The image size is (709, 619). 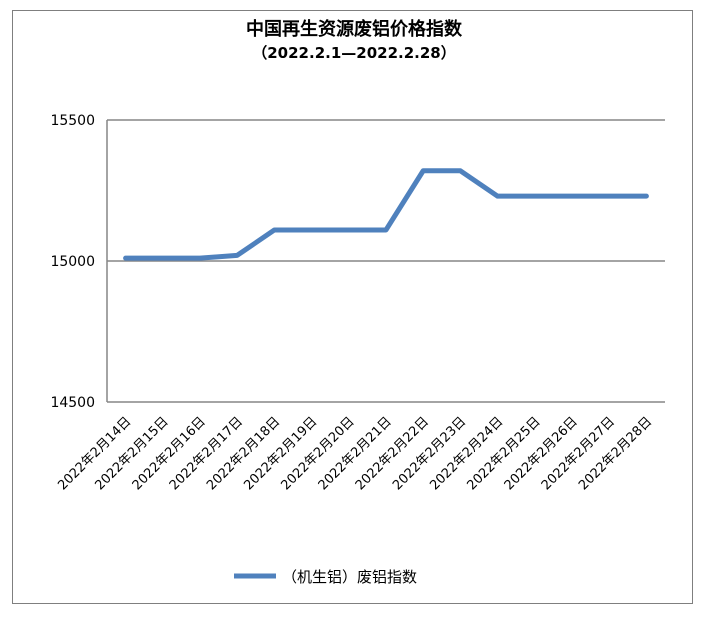 I want to click on chart-title: 中国再生资源废铝价格指数, so click(x=354, y=29).